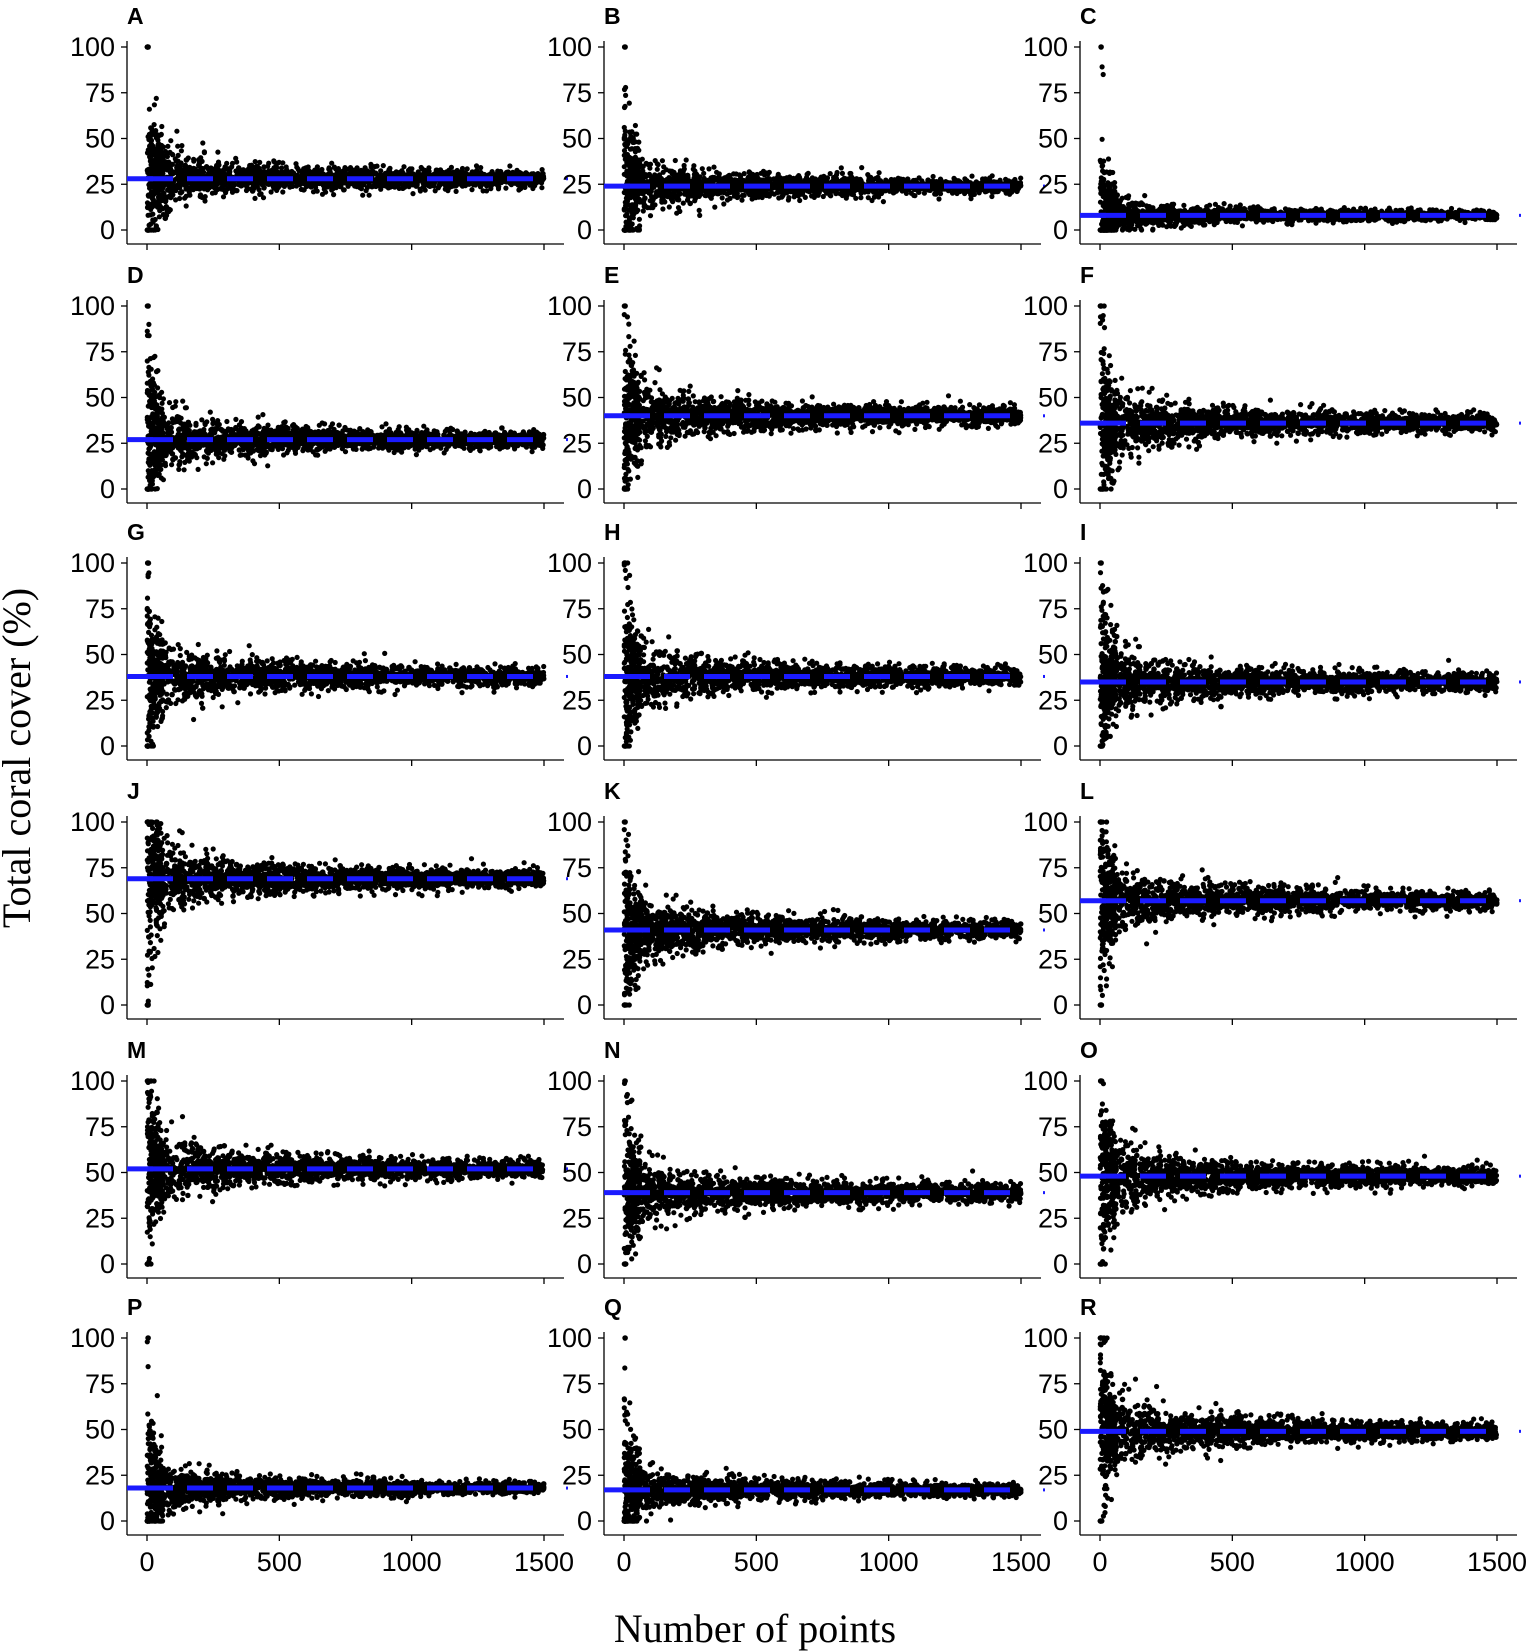 The width and height of the screenshot is (1535, 1652). Describe the element at coordinates (1088, 16) in the screenshot. I see `panel-letter-c: C` at that location.